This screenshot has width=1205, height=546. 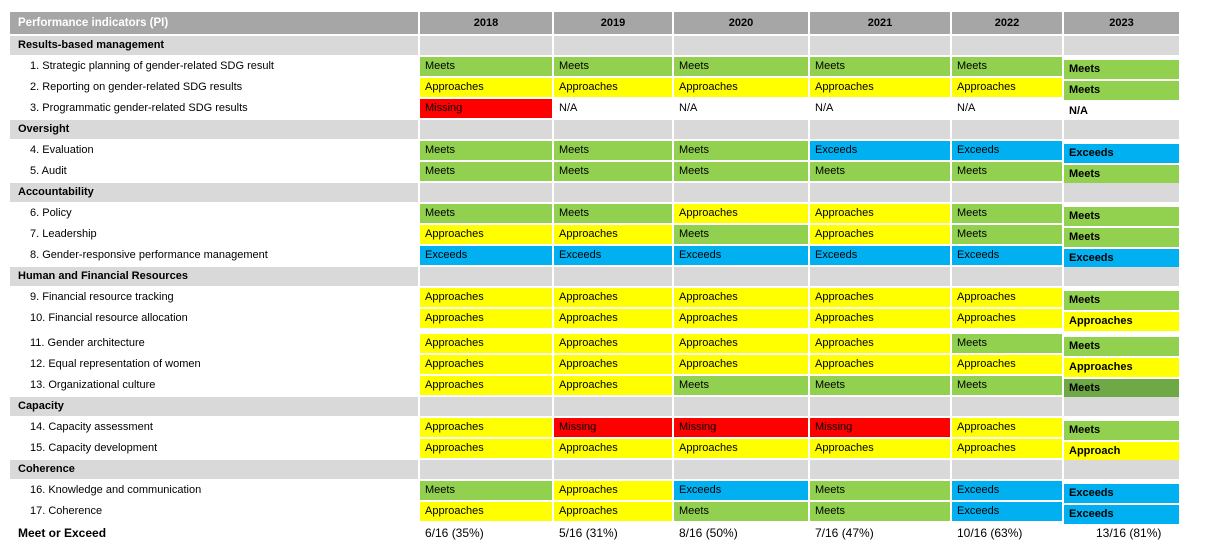 What do you see at coordinates (214, 297) in the screenshot?
I see `indicator-label: 9. Financial resource tracking` at bounding box center [214, 297].